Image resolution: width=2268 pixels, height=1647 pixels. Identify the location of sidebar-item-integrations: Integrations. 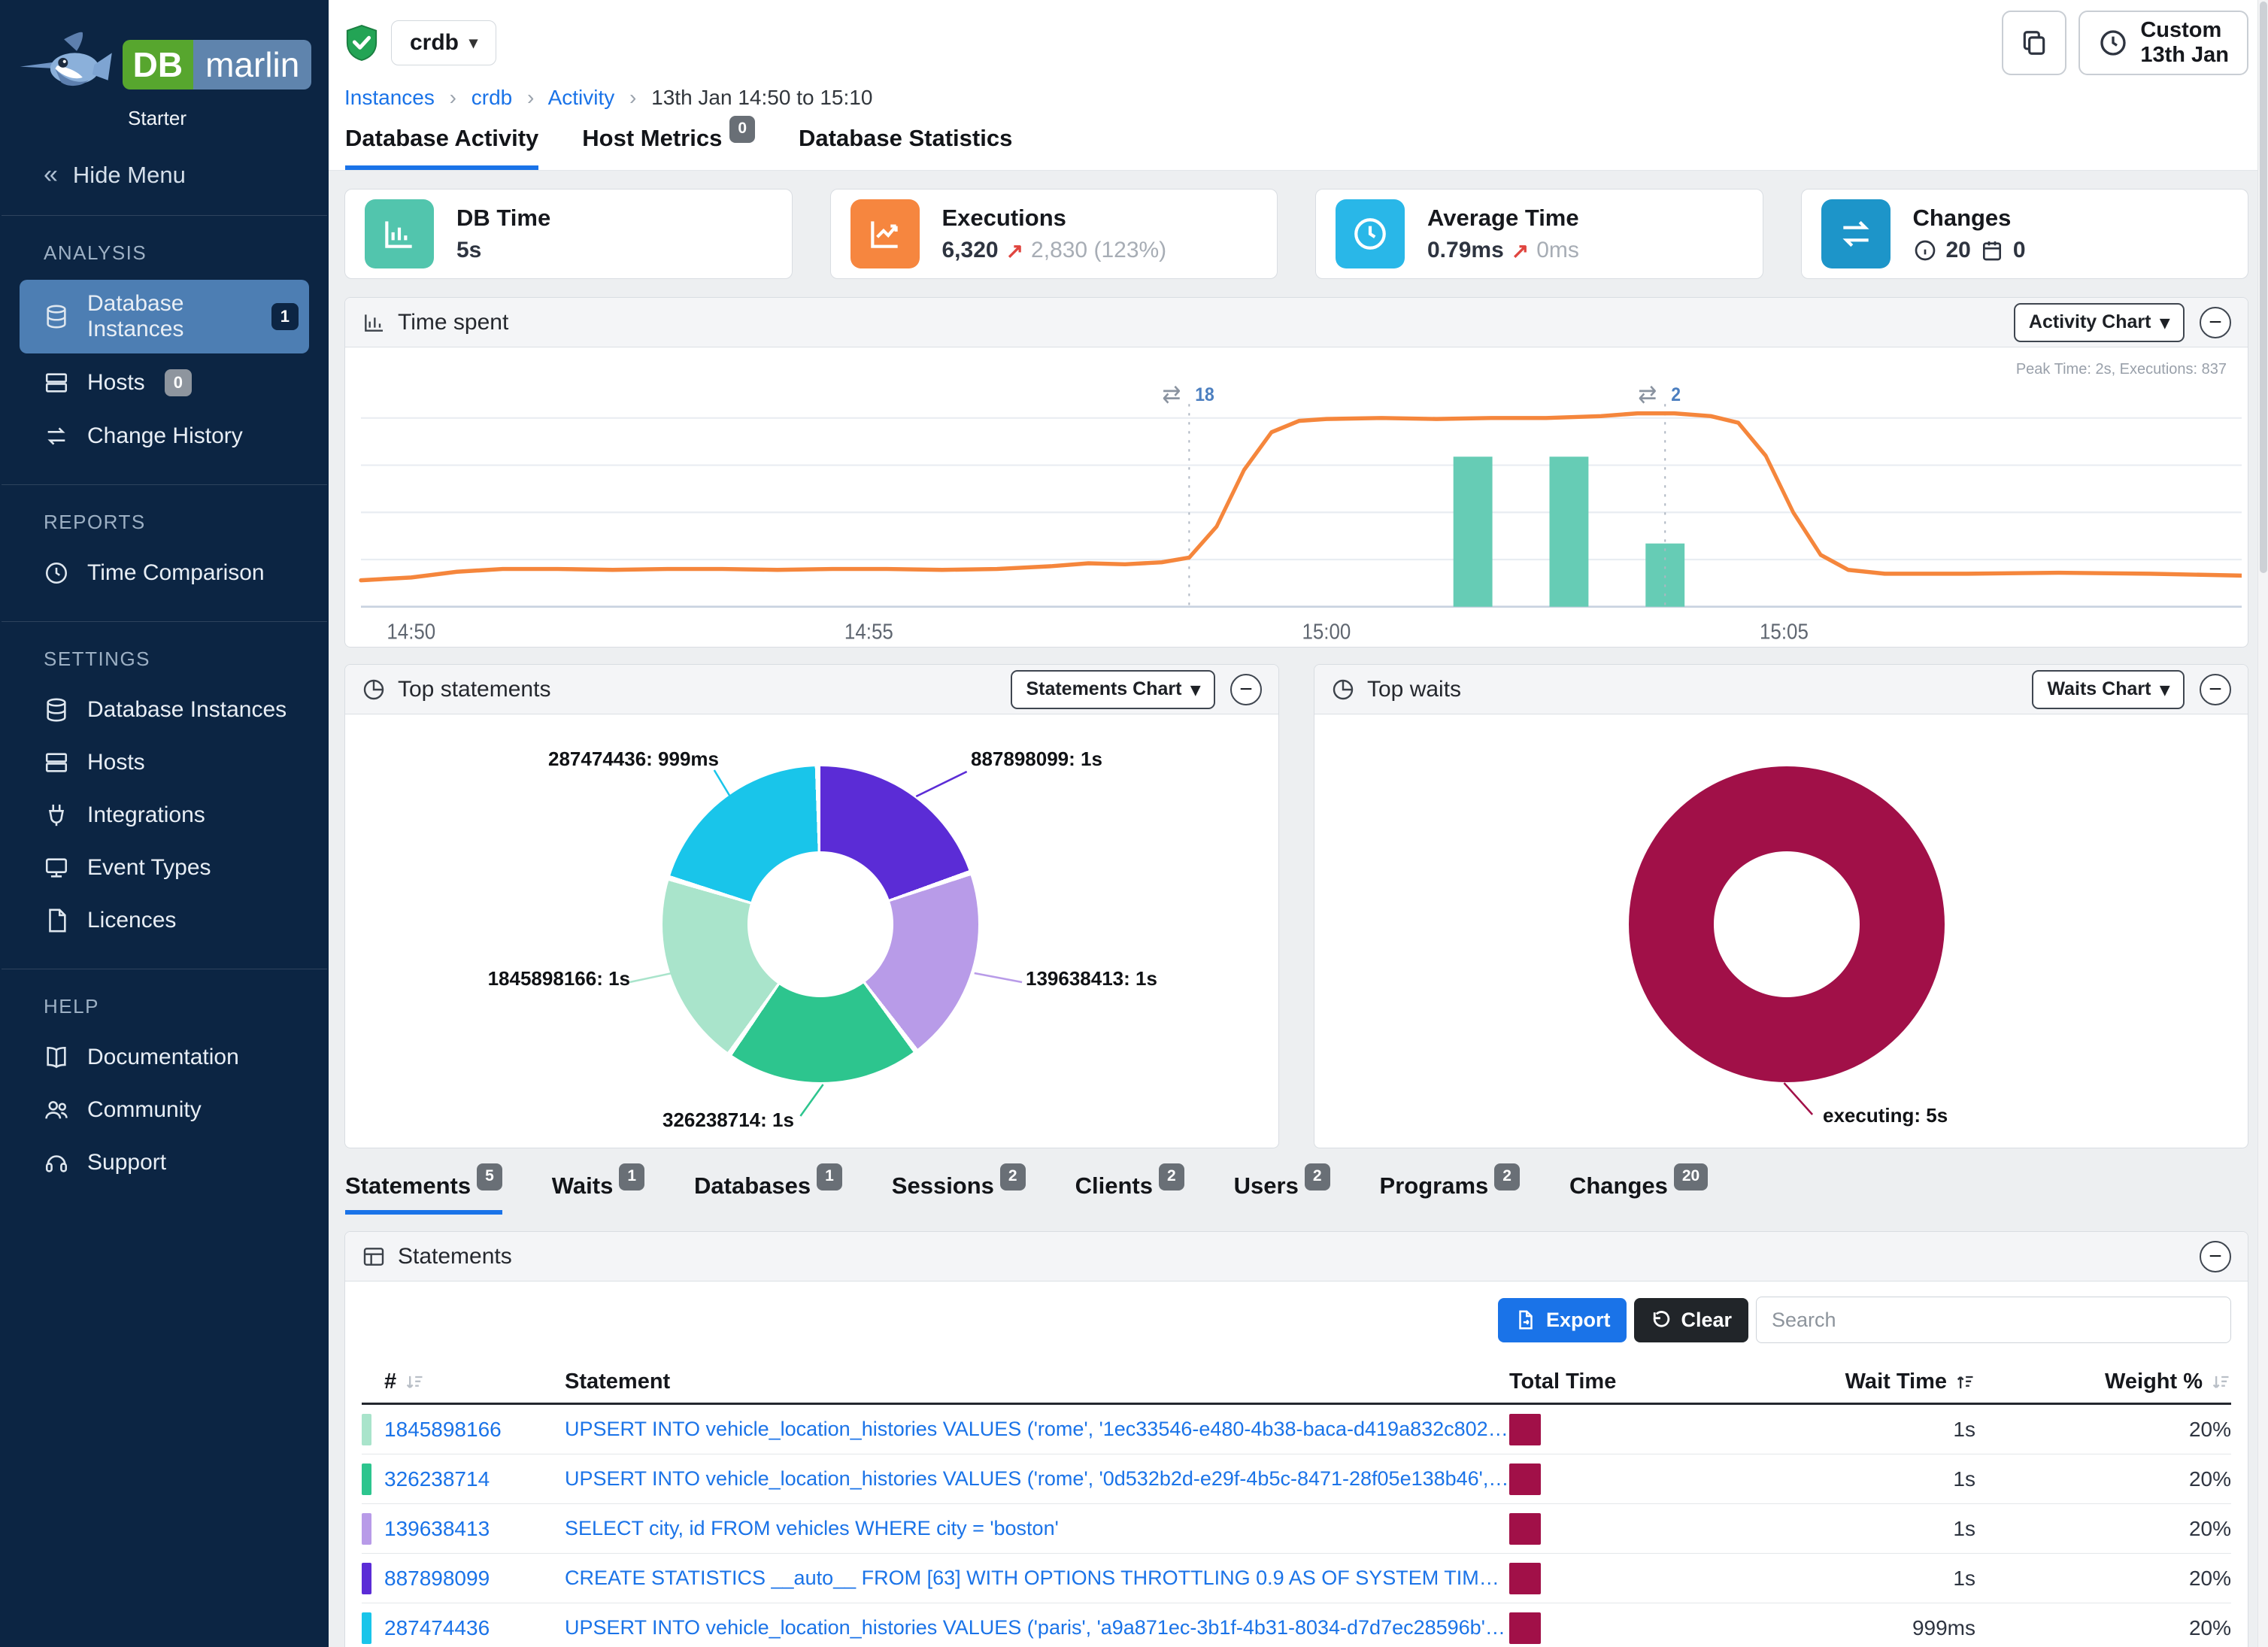
(164, 815).